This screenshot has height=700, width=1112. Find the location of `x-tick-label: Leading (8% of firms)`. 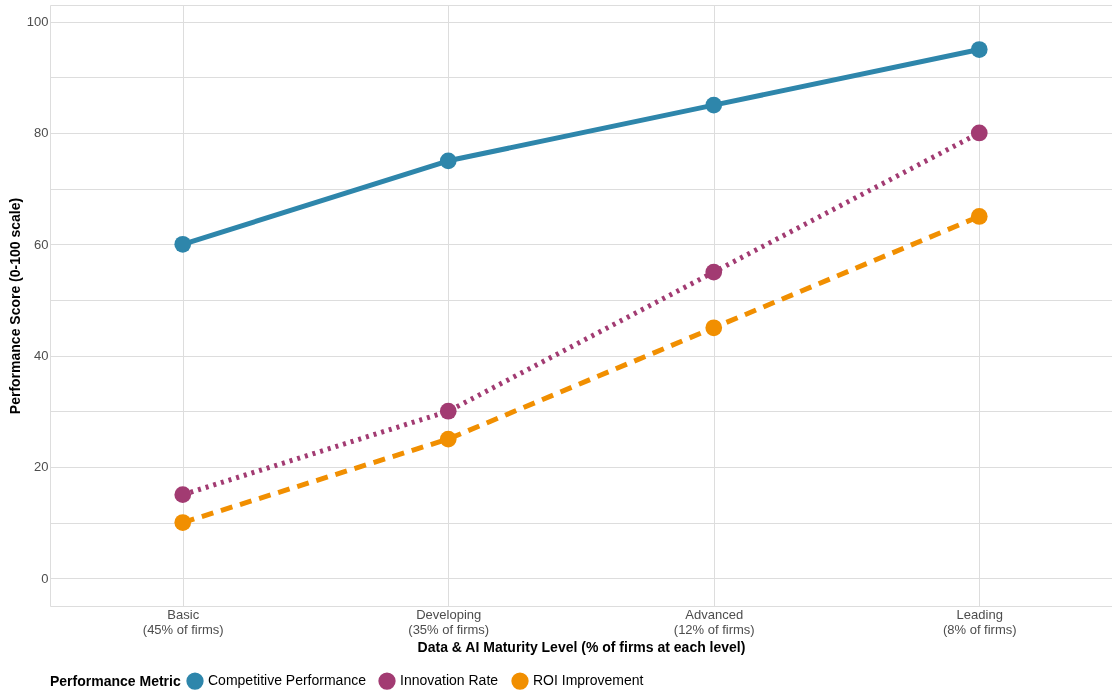

x-tick-label: Leading (8% of firms) is located at coordinates (979, 621).